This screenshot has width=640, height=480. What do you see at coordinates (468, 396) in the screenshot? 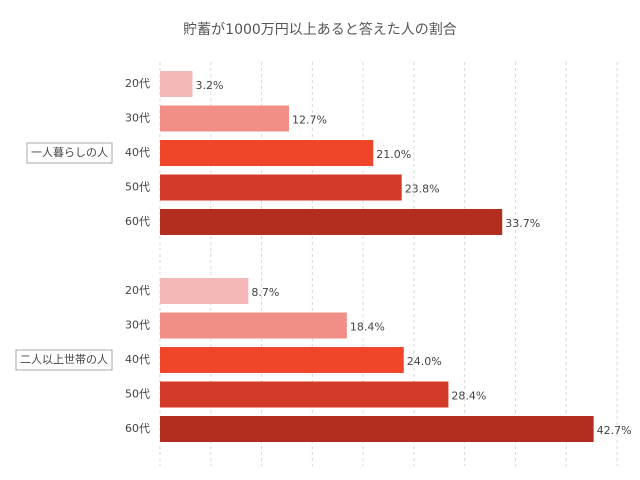
I see `value-label: 28.4%` at bounding box center [468, 396].